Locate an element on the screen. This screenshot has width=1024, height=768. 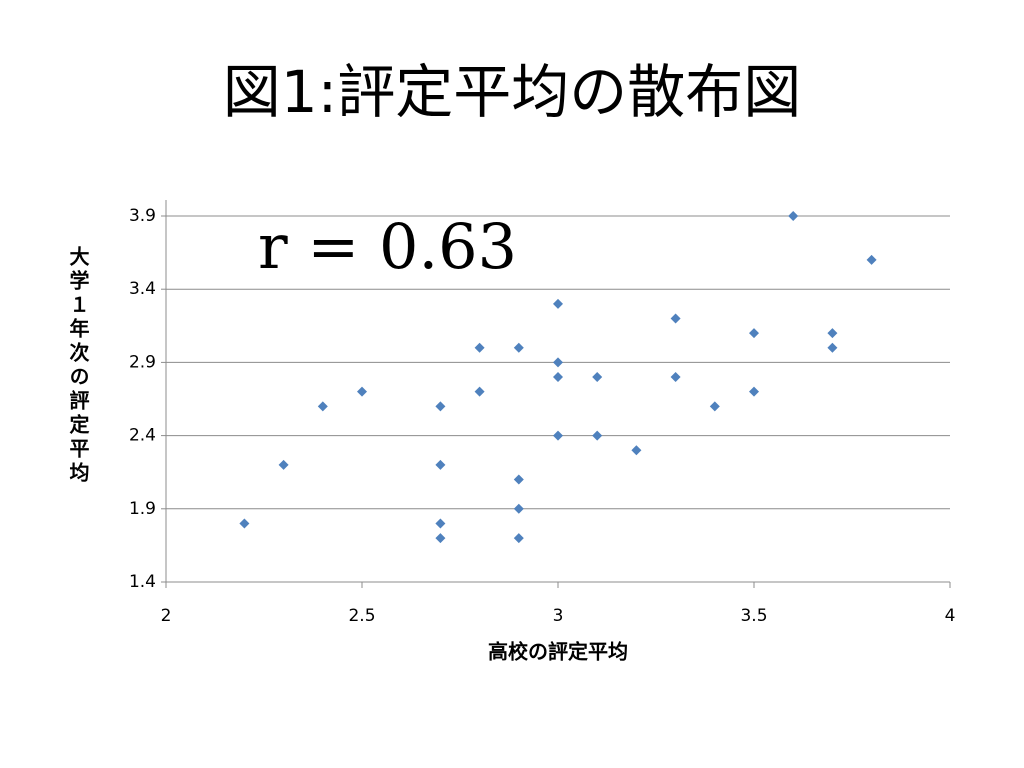
y-tick-label: 2.9 is located at coordinates (142, 362).